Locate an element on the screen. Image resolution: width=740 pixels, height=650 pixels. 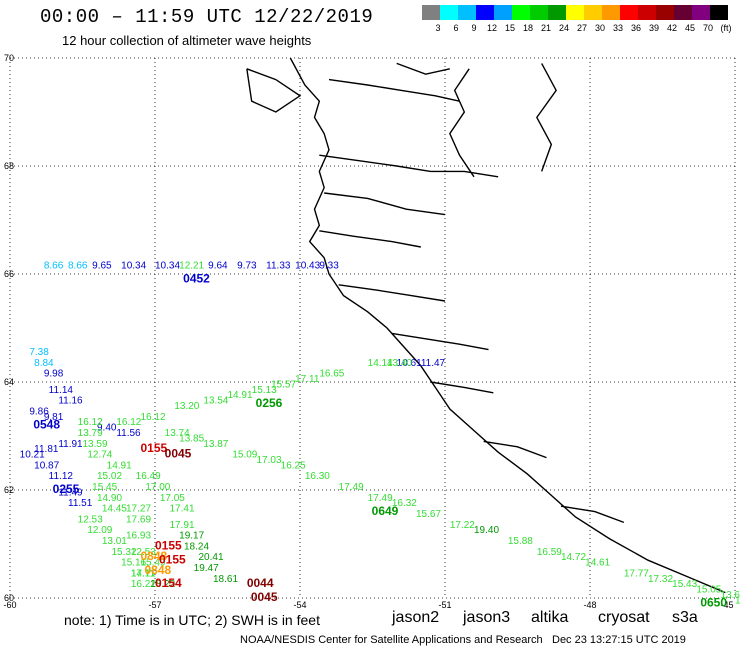
legend-jason2: jason2 is located at coordinates (416, 617).